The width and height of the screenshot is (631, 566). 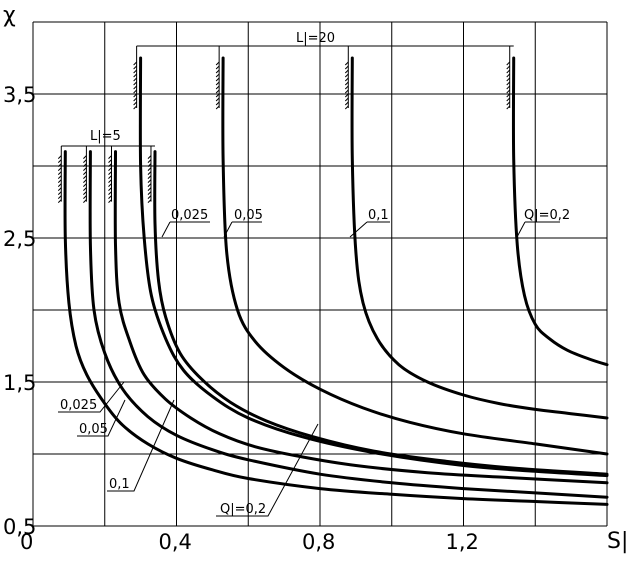 What do you see at coordinates (19, 95) in the screenshot?
I see `y-tick-label: 3,5` at bounding box center [19, 95].